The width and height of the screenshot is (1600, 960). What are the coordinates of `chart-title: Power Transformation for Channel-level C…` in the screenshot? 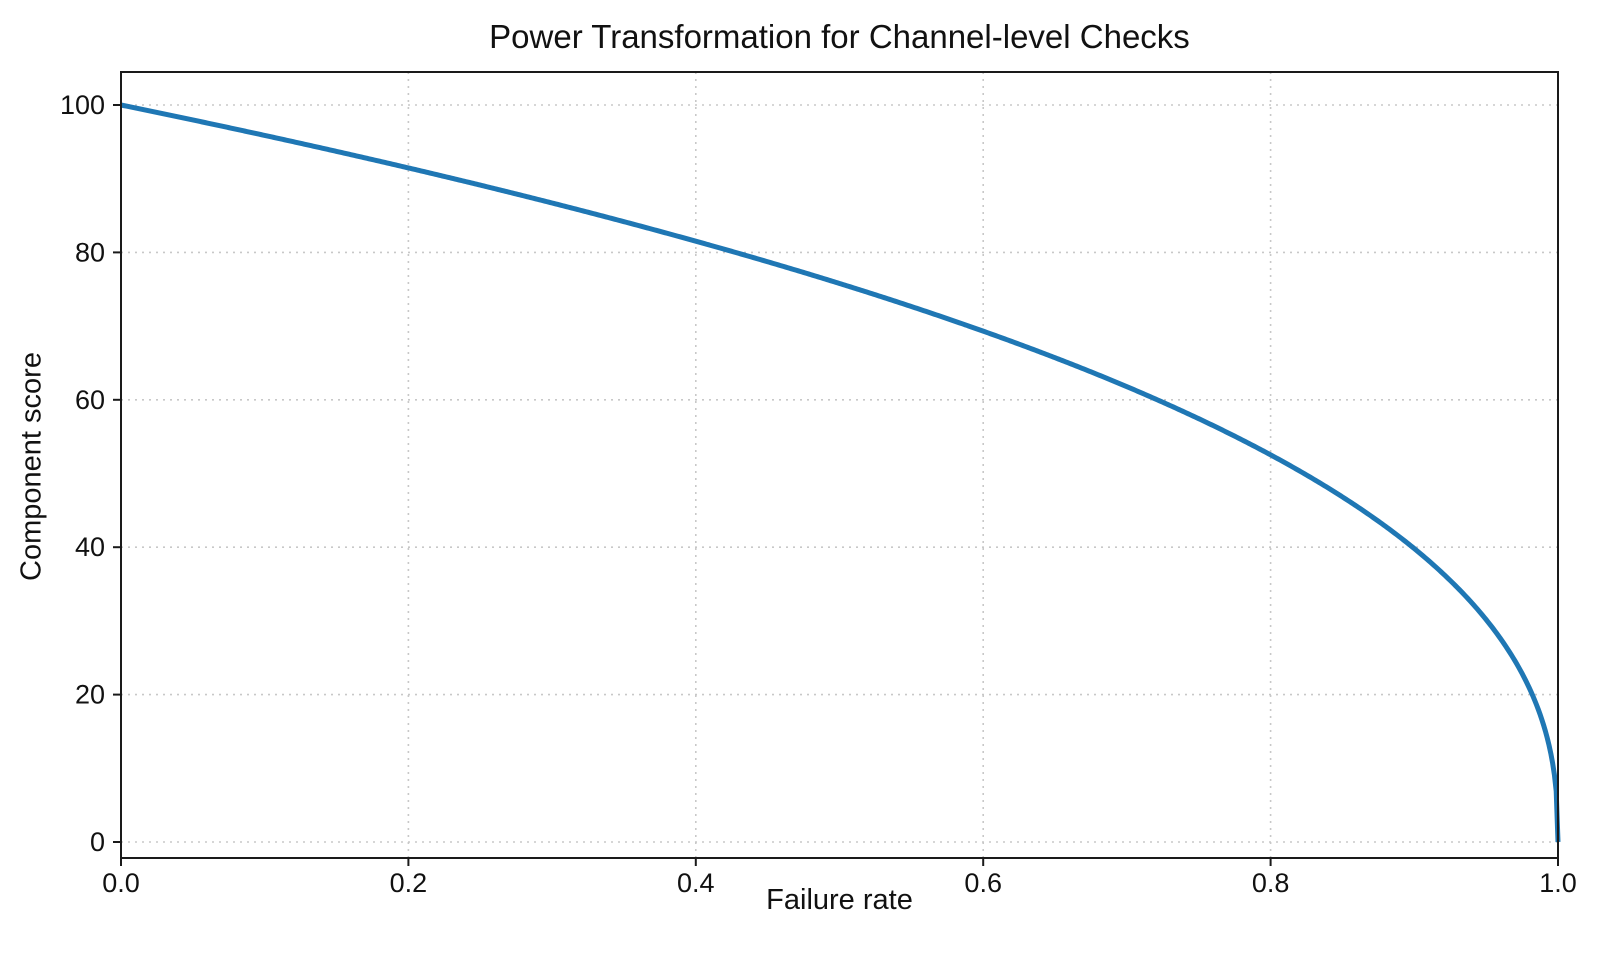 It's located at (839, 36).